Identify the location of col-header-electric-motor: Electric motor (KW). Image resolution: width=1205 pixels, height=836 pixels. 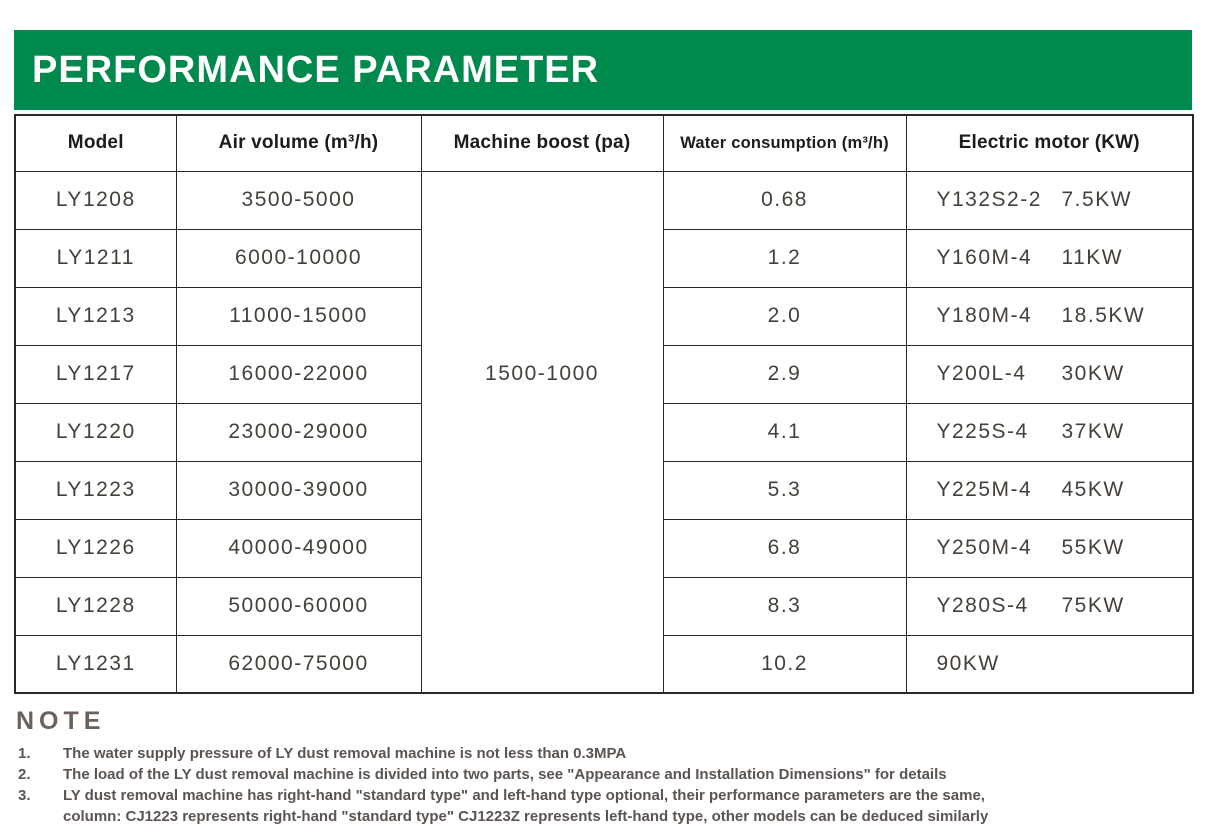
(1049, 143).